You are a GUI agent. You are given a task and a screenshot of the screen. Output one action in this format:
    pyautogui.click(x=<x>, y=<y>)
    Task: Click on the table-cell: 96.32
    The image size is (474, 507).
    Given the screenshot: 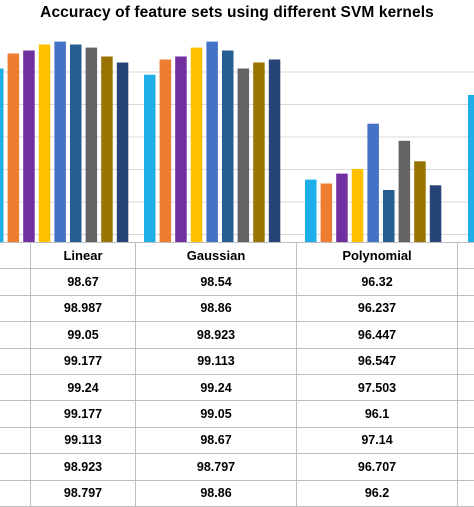 What is the action you would take?
    pyautogui.click(x=377, y=282)
    